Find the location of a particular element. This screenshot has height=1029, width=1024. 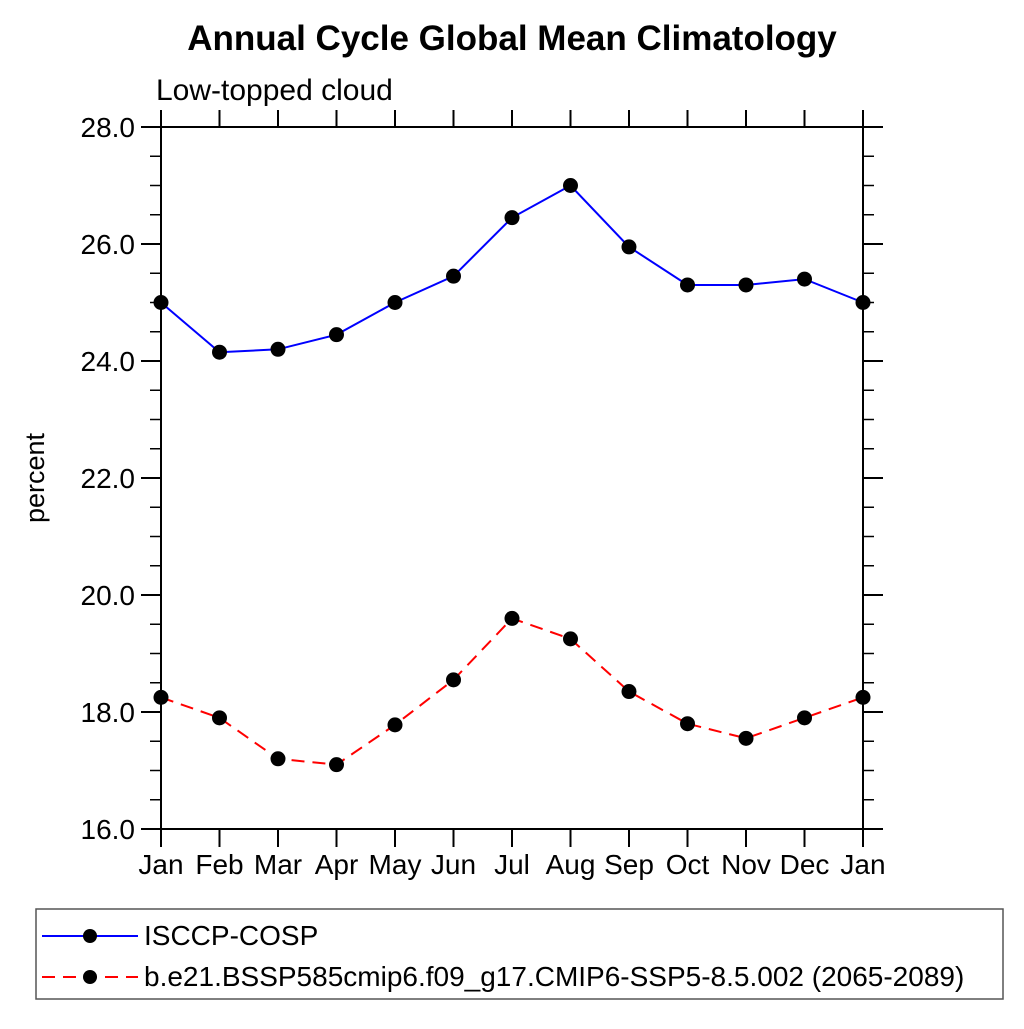

chart-subtitle: Low-topped cloud is located at coordinates (274, 90).